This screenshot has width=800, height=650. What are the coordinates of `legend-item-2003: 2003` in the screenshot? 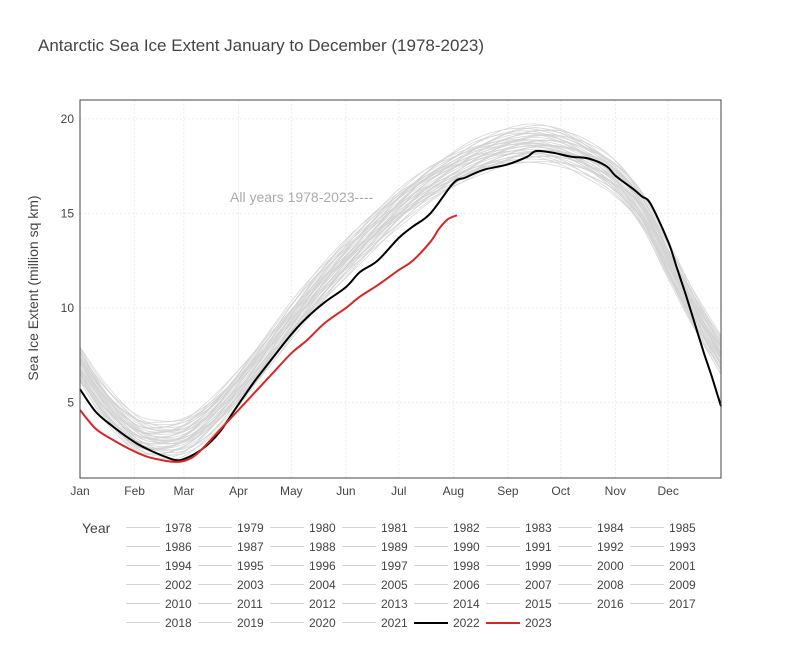 It's located at (231, 584).